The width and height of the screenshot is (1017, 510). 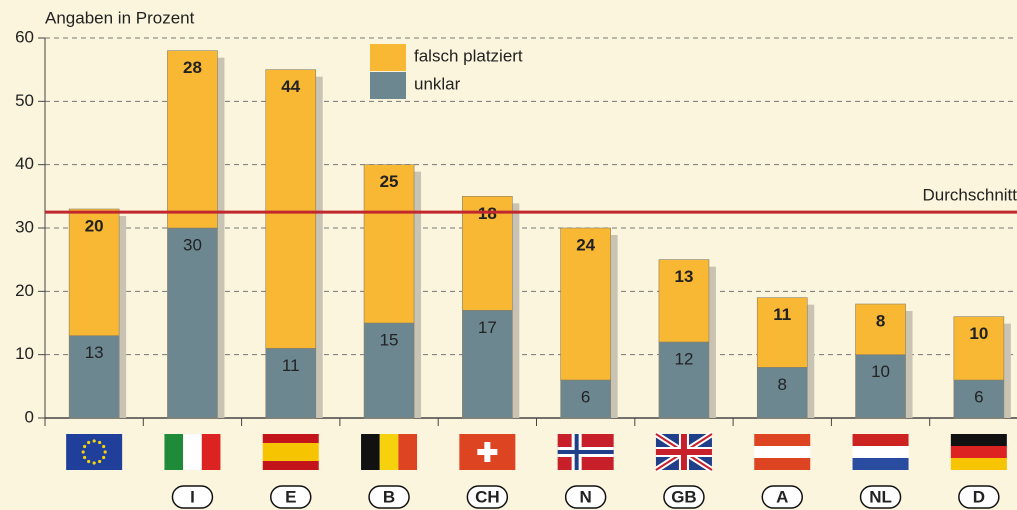 I want to click on x-tick-label: NL, so click(x=880, y=496).